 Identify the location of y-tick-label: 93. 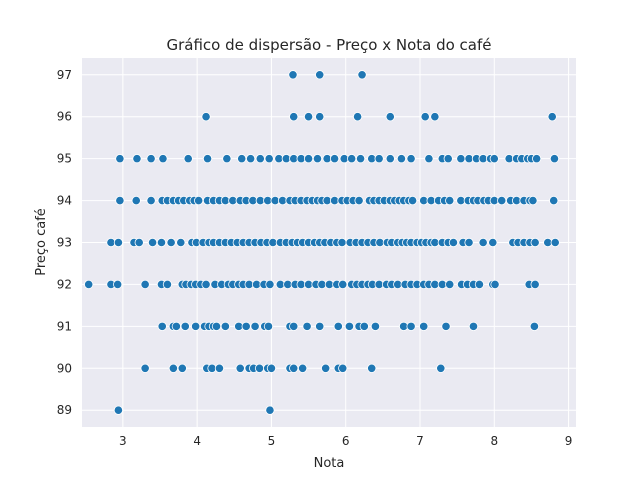
(64, 243).